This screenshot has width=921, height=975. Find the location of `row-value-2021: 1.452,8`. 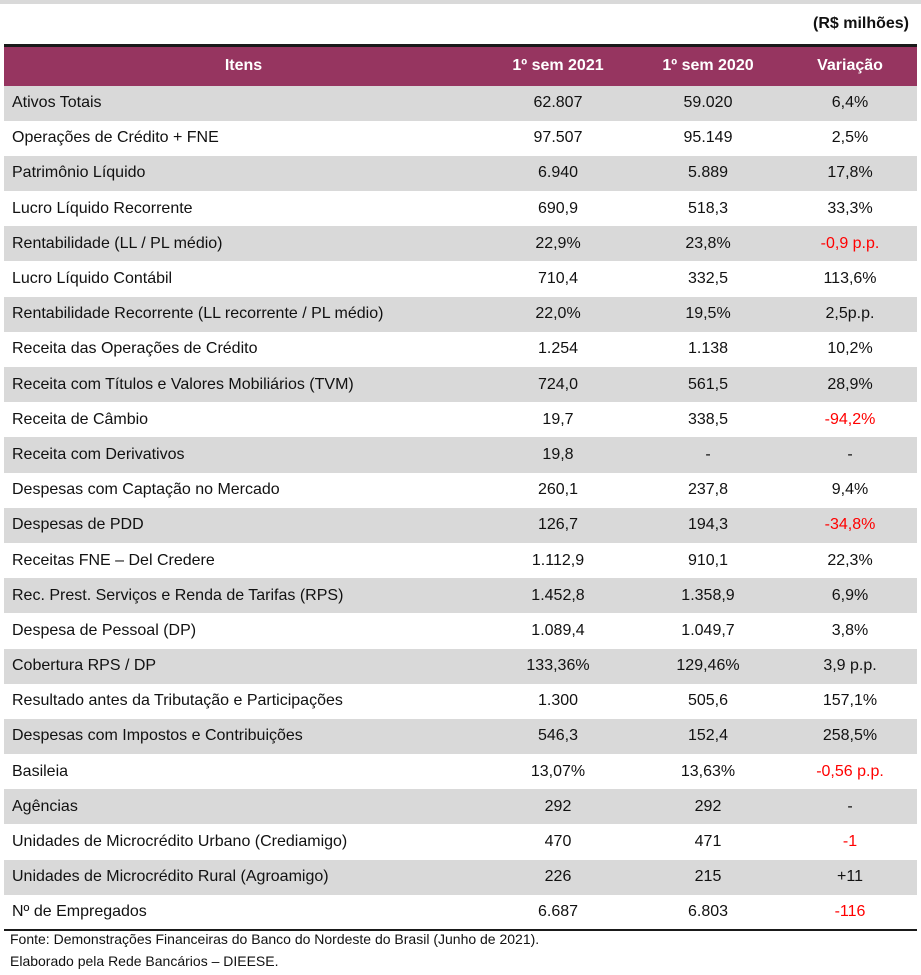

row-value-2021: 1.452,8 is located at coordinates (558, 595).